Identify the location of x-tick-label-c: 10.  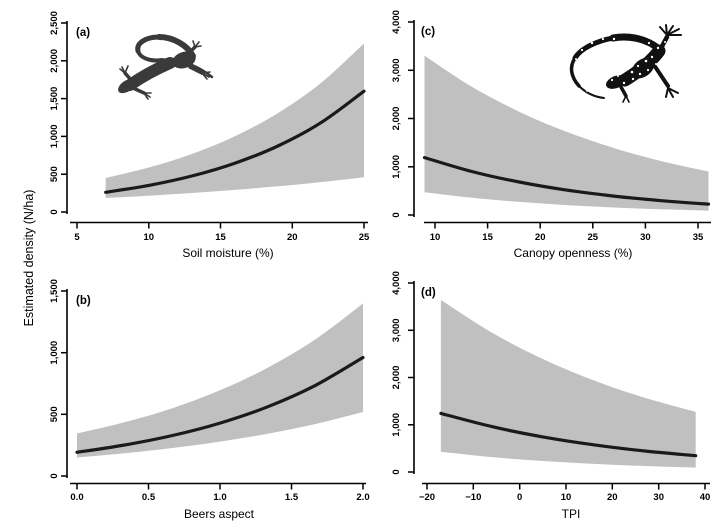
(435, 237).